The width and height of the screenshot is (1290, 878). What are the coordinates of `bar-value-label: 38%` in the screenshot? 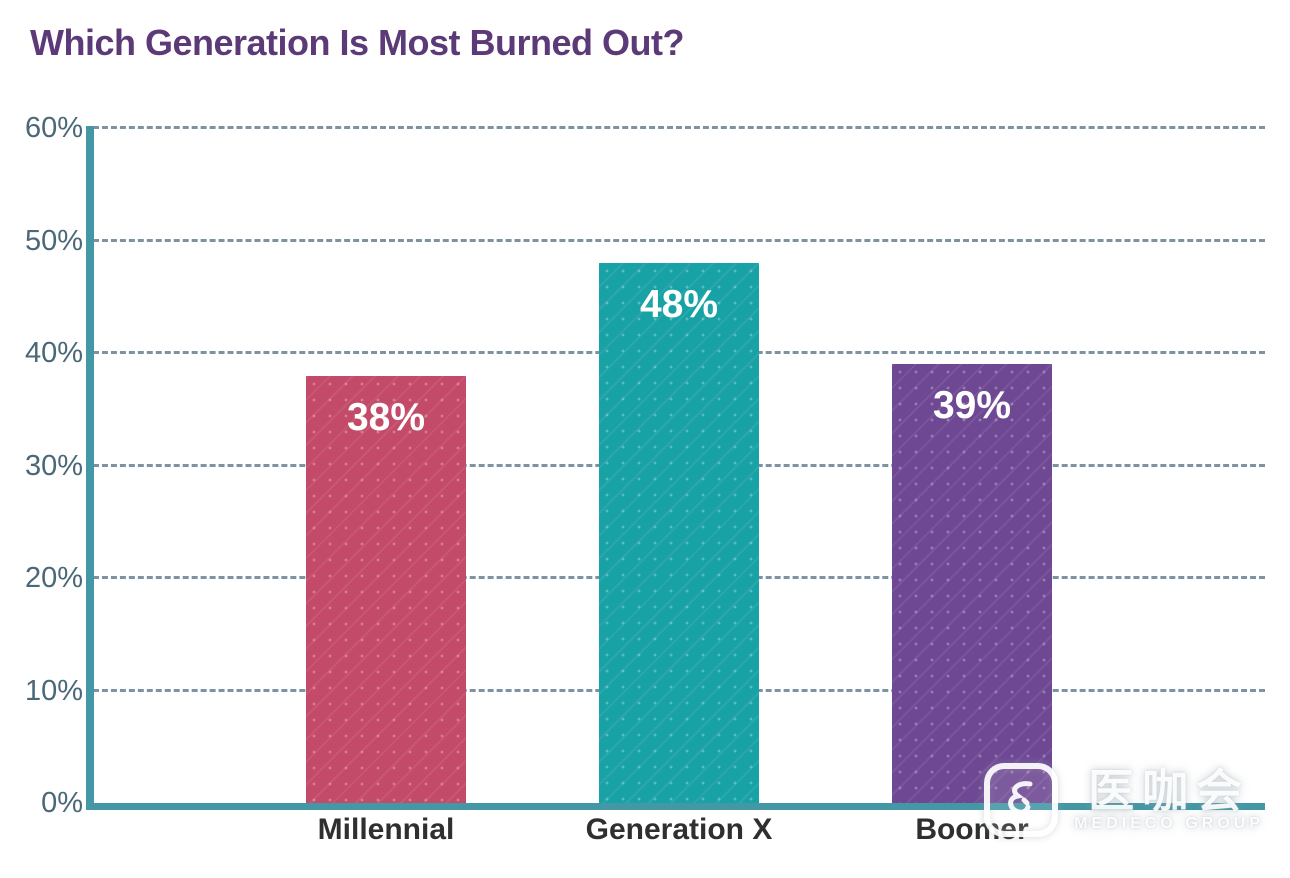 It's located at (386, 417).